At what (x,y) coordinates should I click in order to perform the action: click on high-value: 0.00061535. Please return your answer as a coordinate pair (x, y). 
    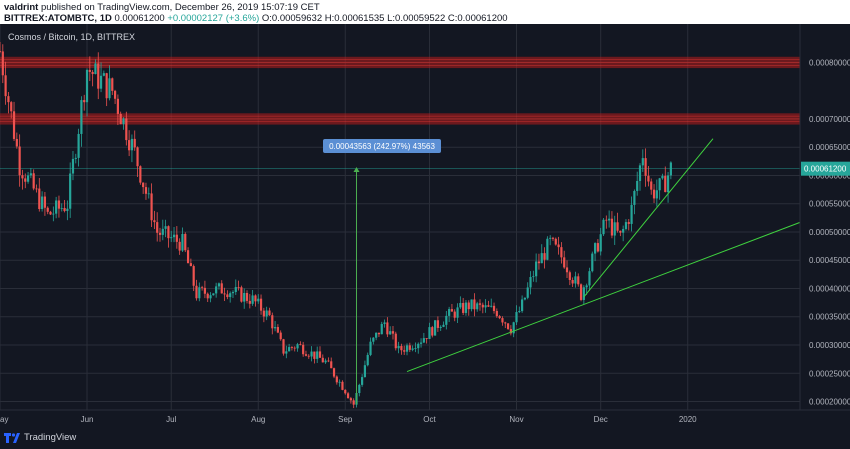
    Looking at the image, I should click on (359, 18).